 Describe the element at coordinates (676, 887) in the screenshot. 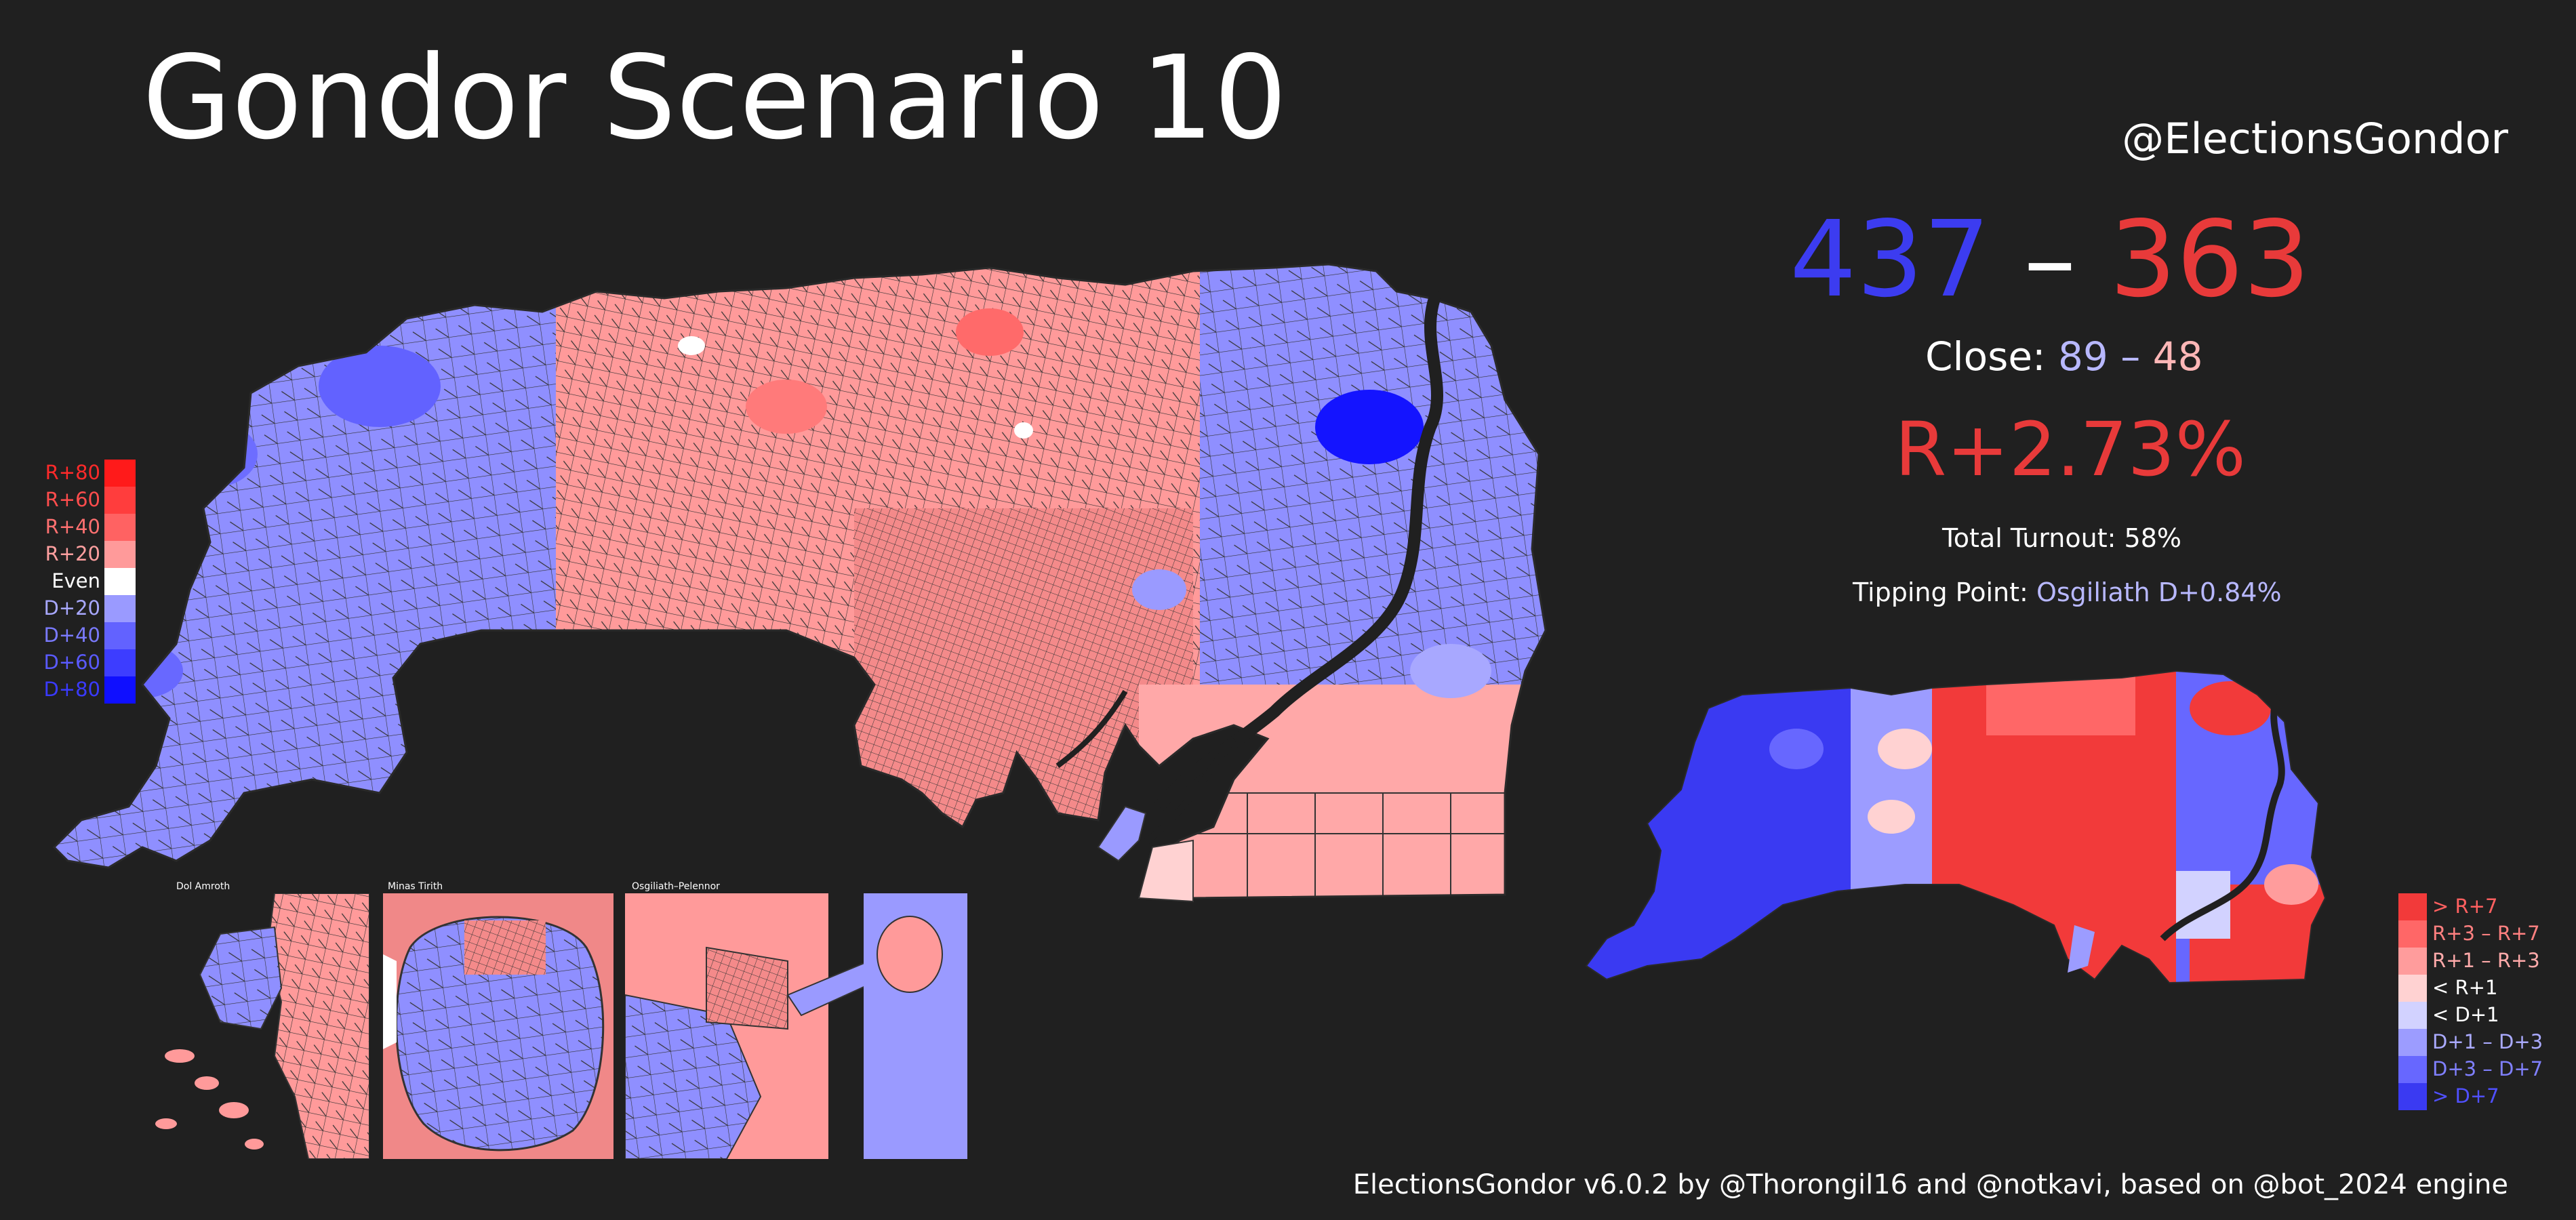

I see `inset-label-osgiliath: Osgiliath–Pelennor` at that location.